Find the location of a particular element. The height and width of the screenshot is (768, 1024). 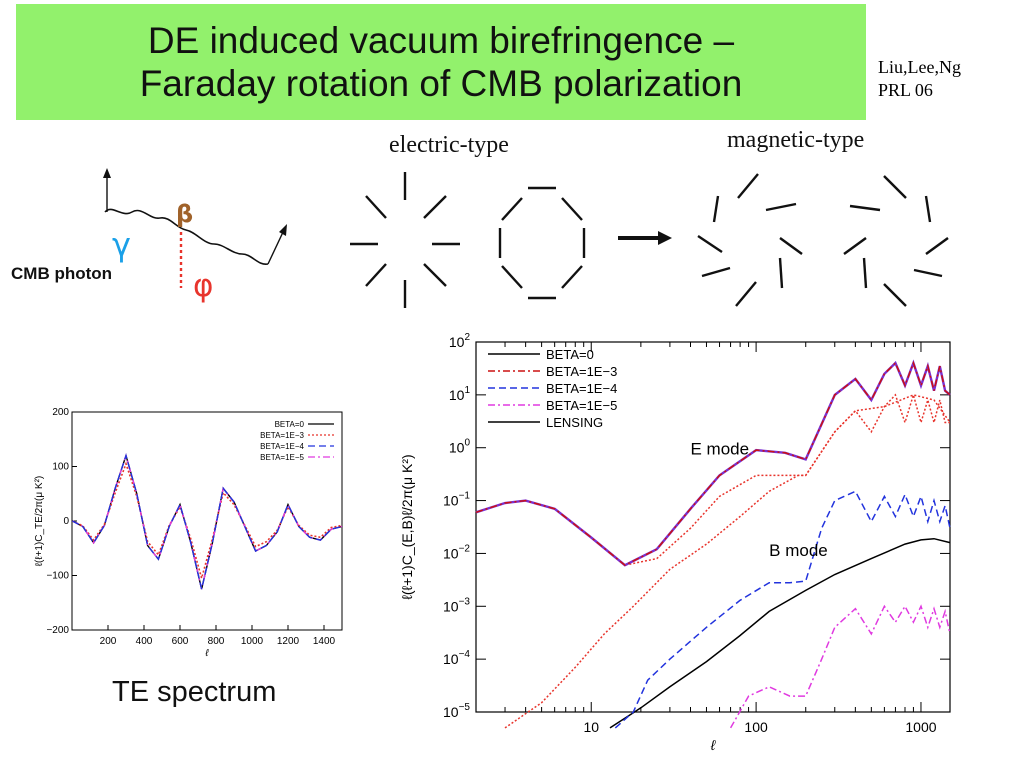

eb-x-tick-label: 1000 is located at coordinates (920, 727).